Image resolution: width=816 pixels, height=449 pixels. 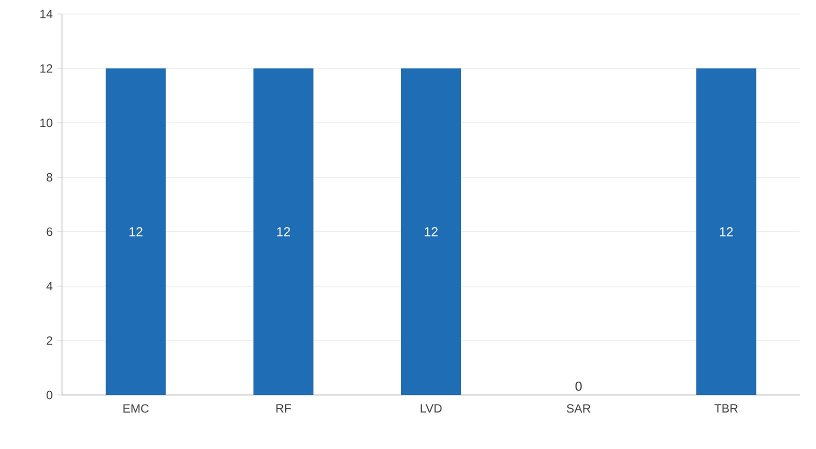 What do you see at coordinates (49, 286) in the screenshot?
I see `y-tick-label: 4` at bounding box center [49, 286].